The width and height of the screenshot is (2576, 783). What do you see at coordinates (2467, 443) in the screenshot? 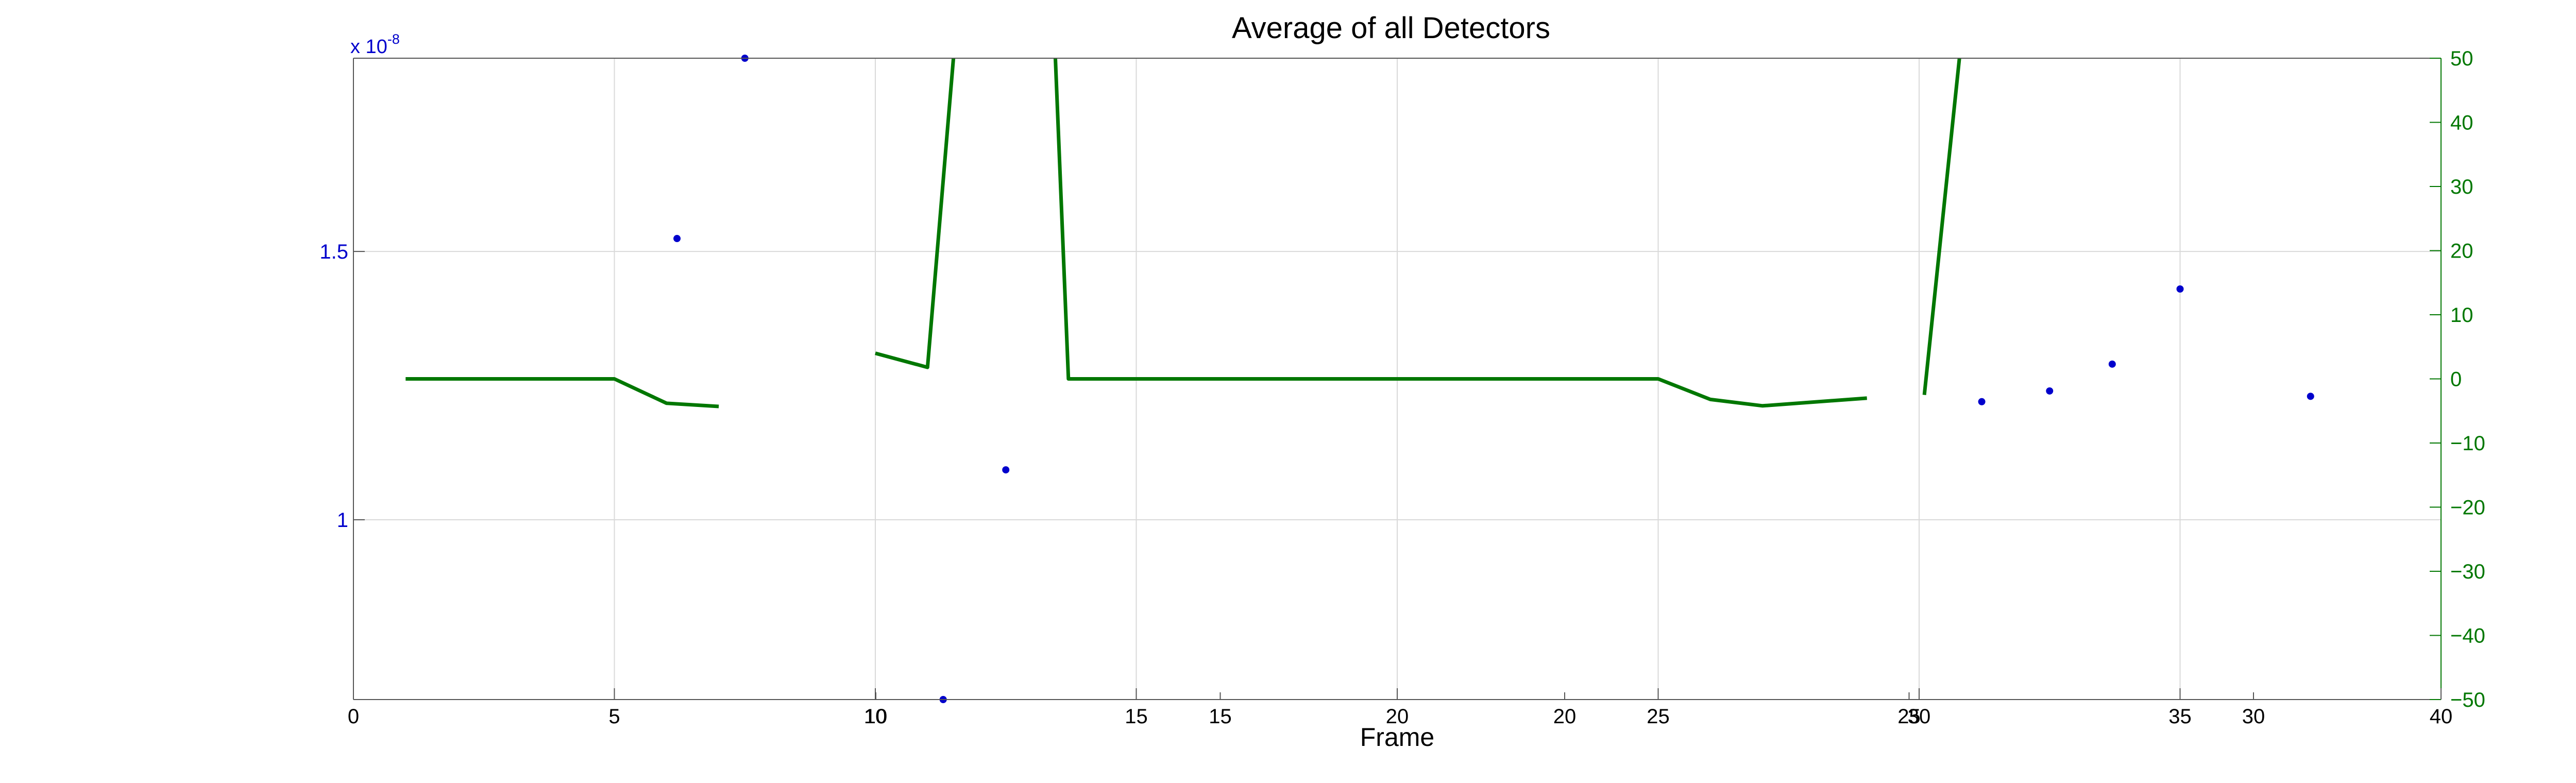
I see `y-right-tick-label: −10` at bounding box center [2467, 443].